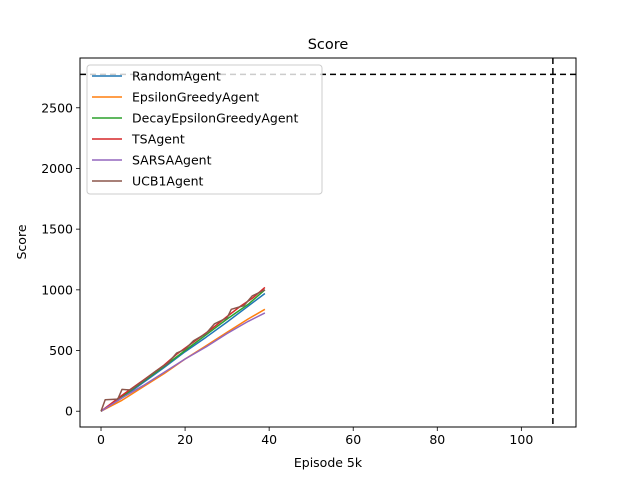 This screenshot has width=640, height=480. Describe the element at coordinates (353, 439) in the screenshot. I see `x-tick-label: 60` at that location.